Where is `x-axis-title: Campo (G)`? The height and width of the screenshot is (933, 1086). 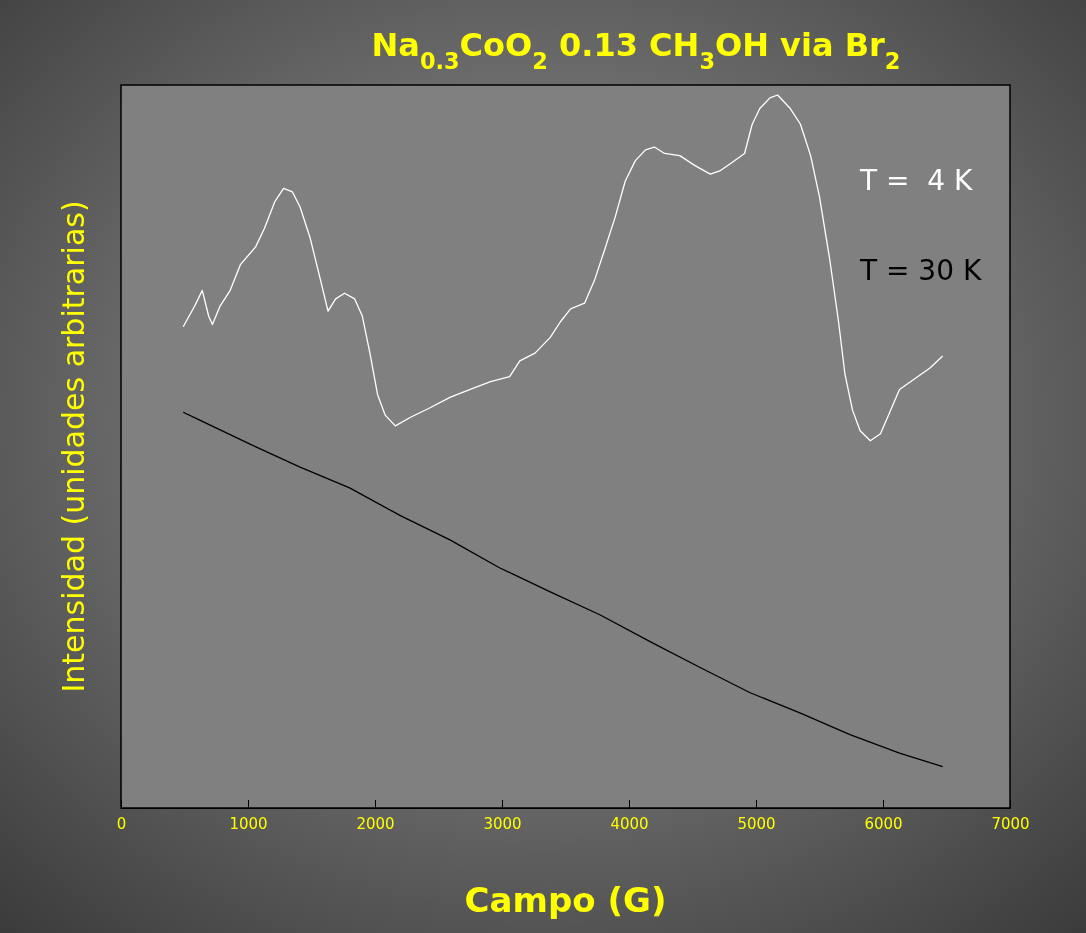 x-axis-title: Campo (G) is located at coordinates (565, 900).